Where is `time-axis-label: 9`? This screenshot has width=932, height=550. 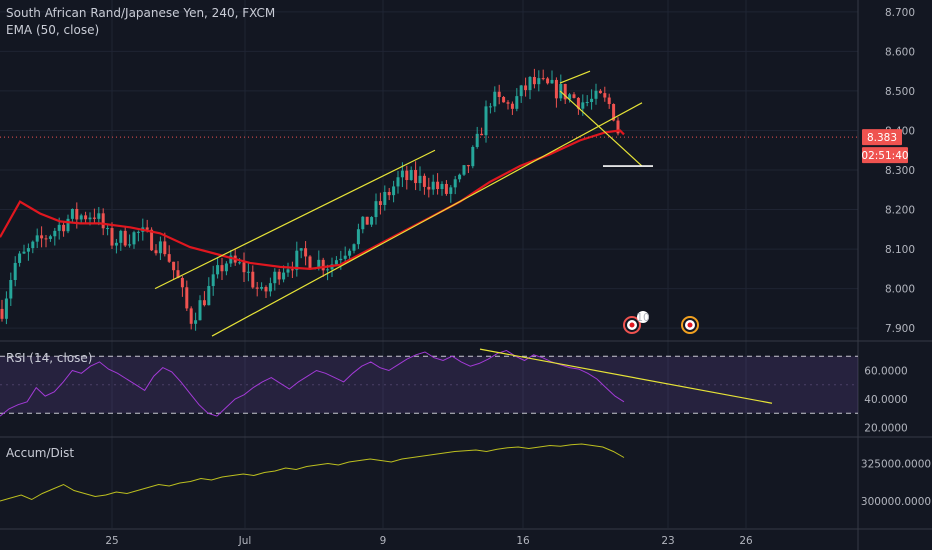 time-axis-label: 9 is located at coordinates (383, 541).